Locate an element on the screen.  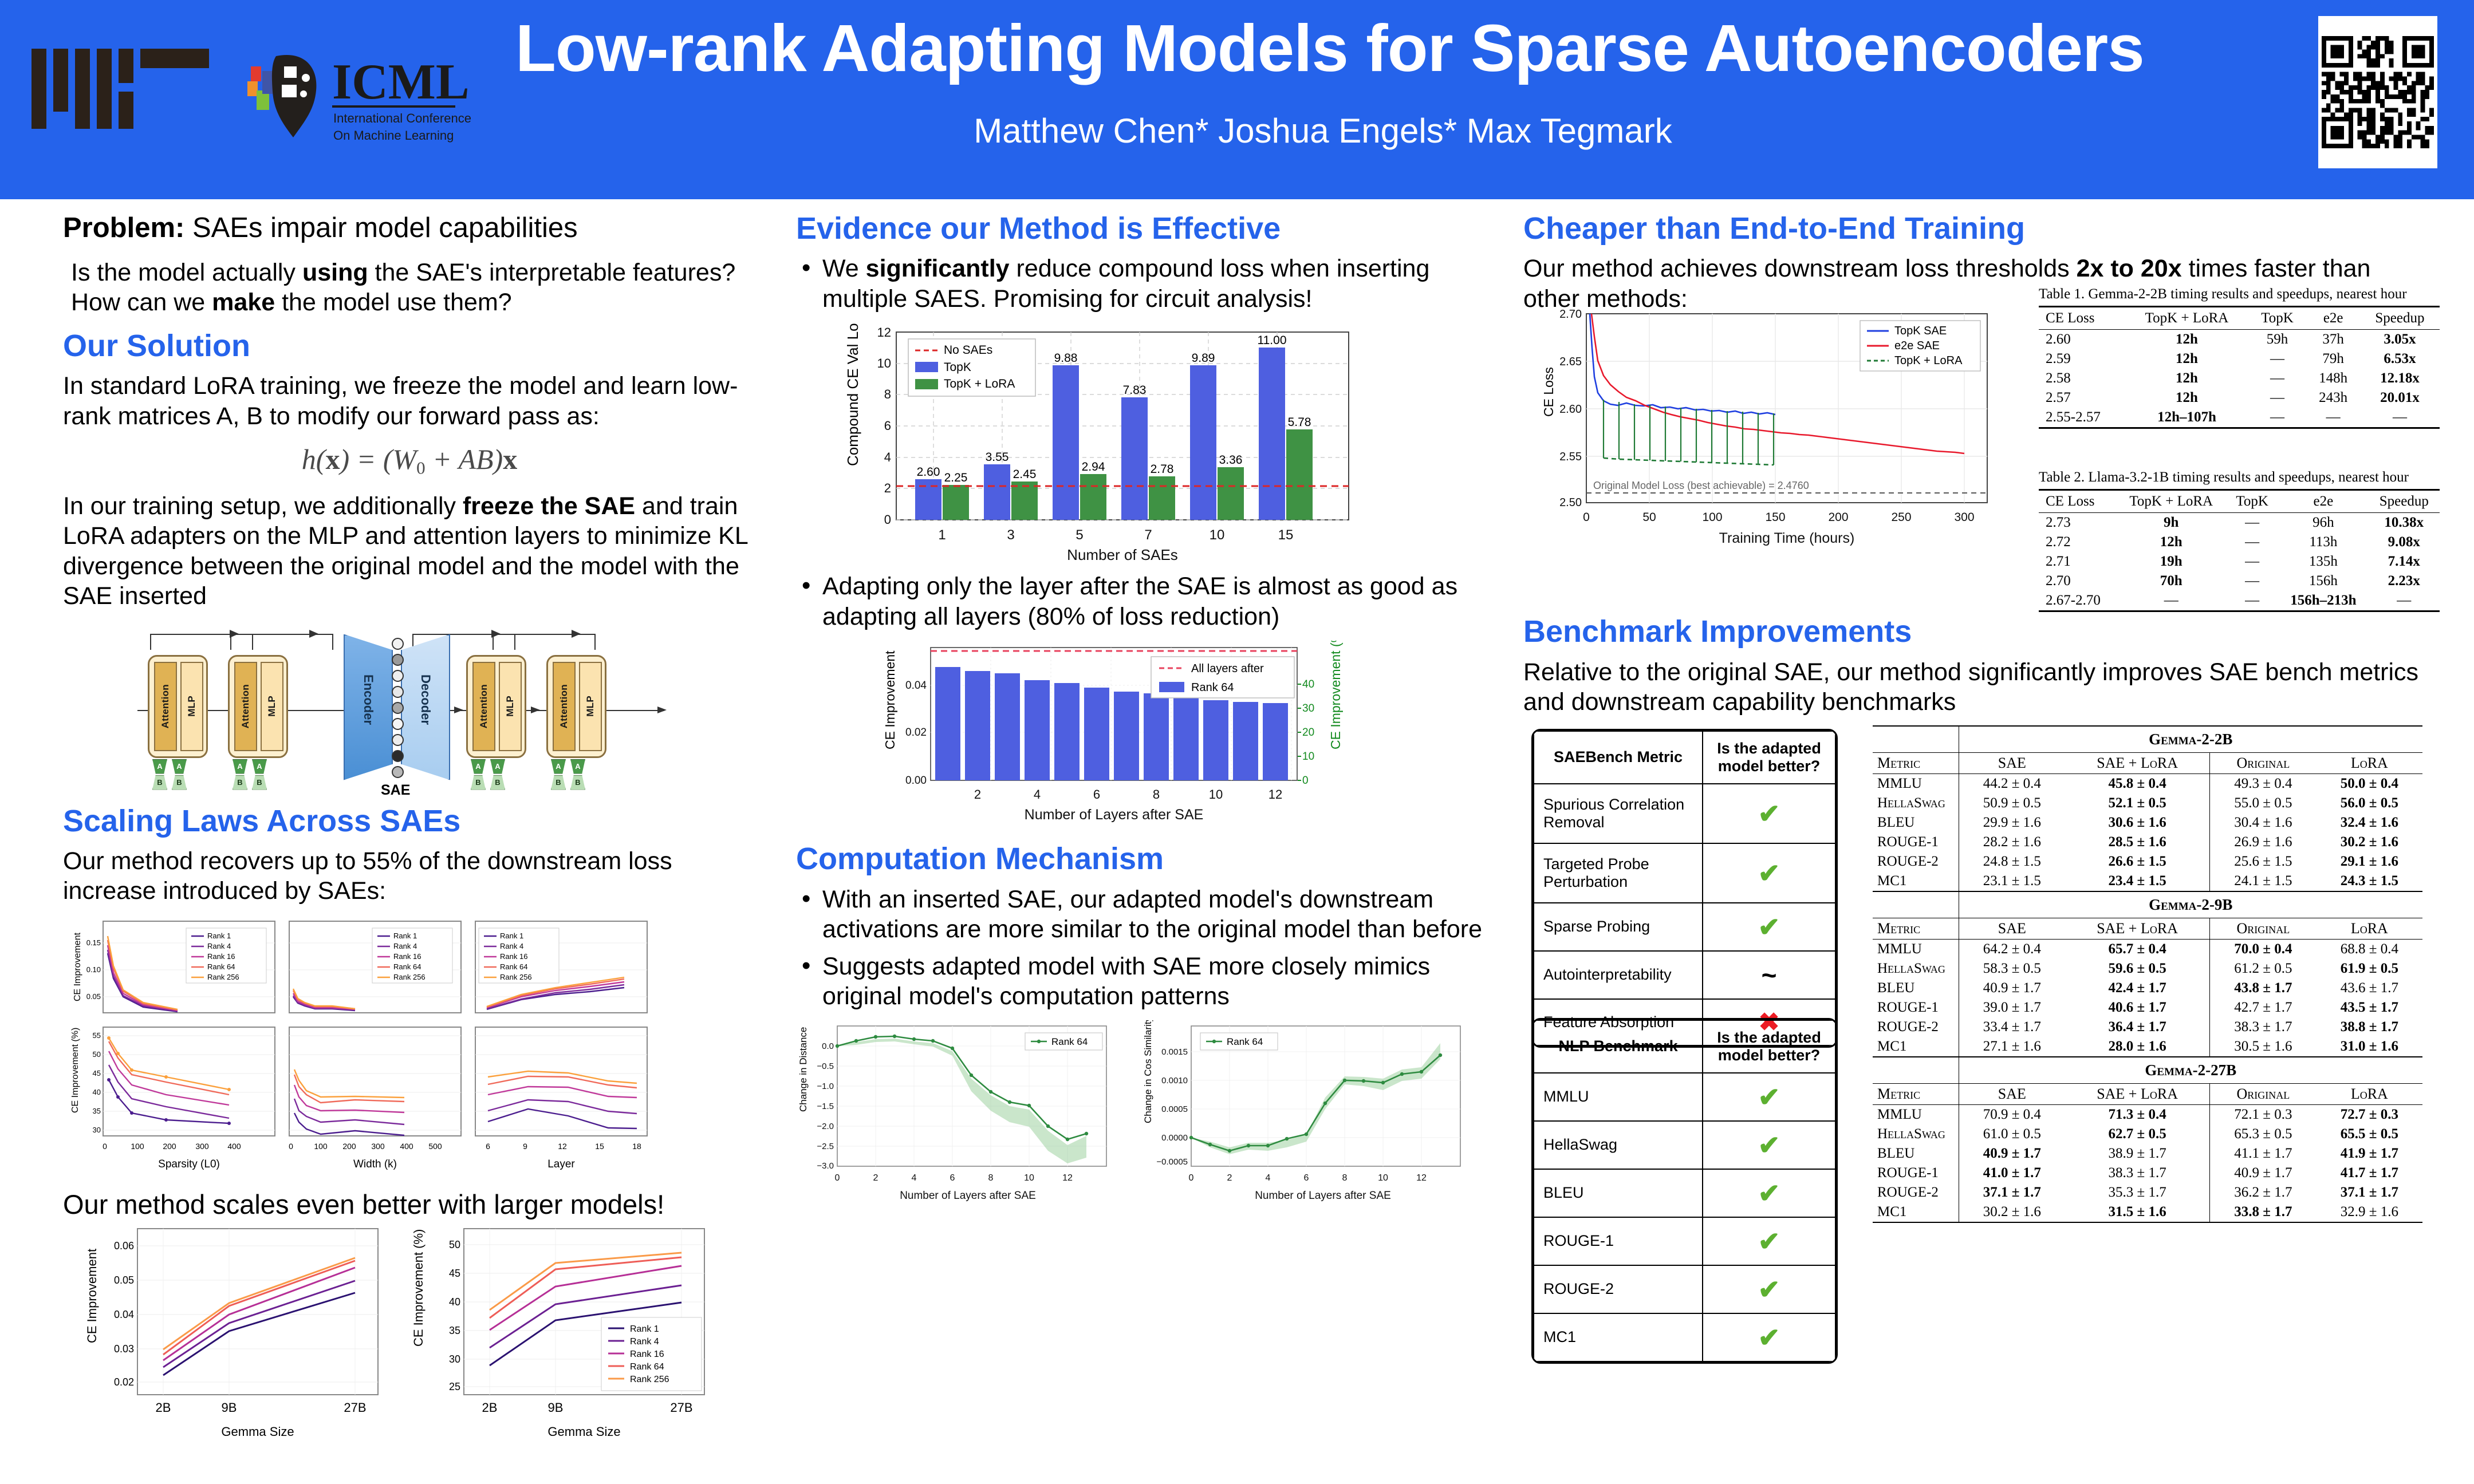
svg-text: 400 is located at coordinates (406, 1146).